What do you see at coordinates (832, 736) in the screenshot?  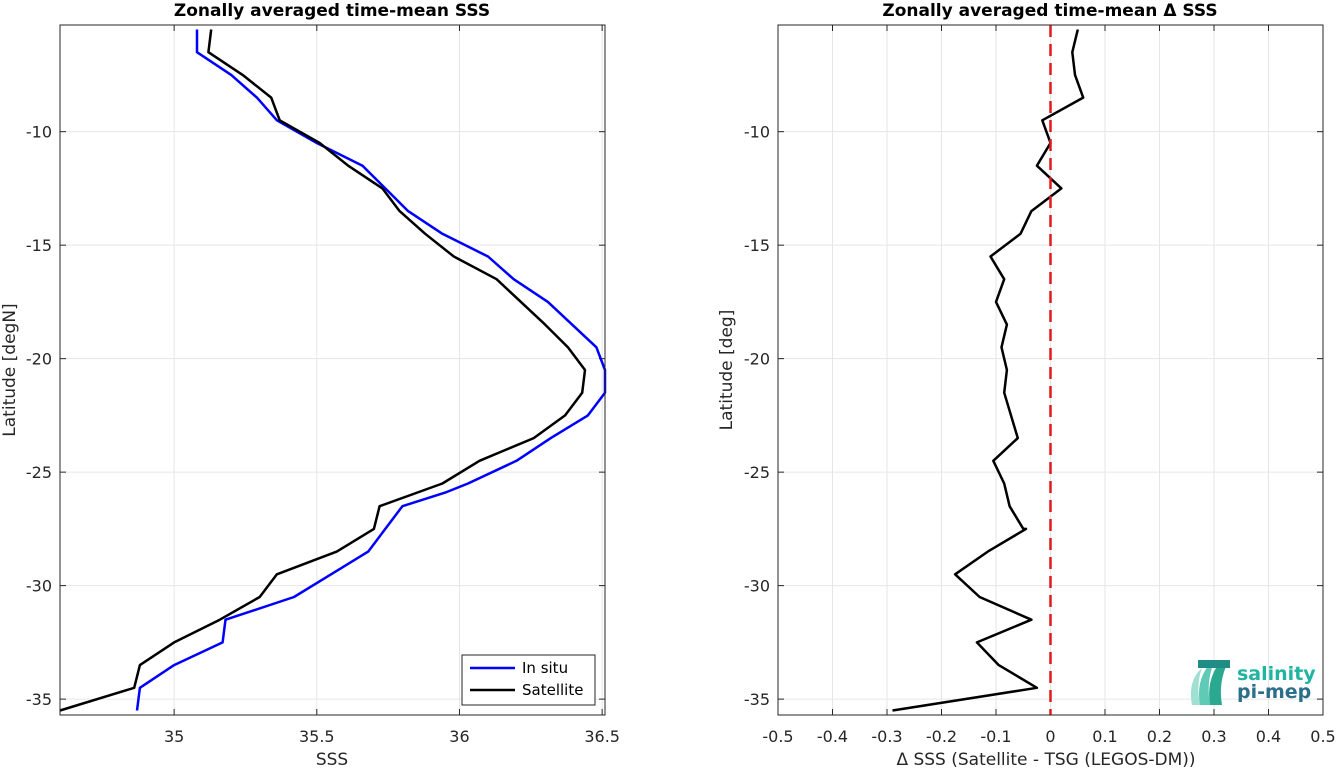 I see `x-tick-label: -0.4` at bounding box center [832, 736].